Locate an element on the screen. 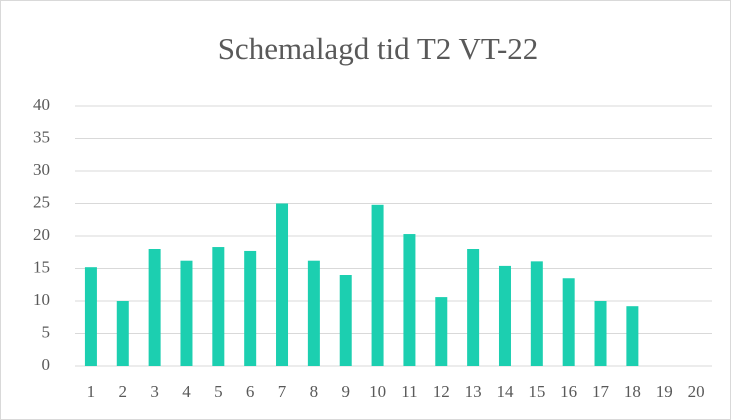 The height and width of the screenshot is (420, 731). y-tick-label: 0 is located at coordinates (46, 364).